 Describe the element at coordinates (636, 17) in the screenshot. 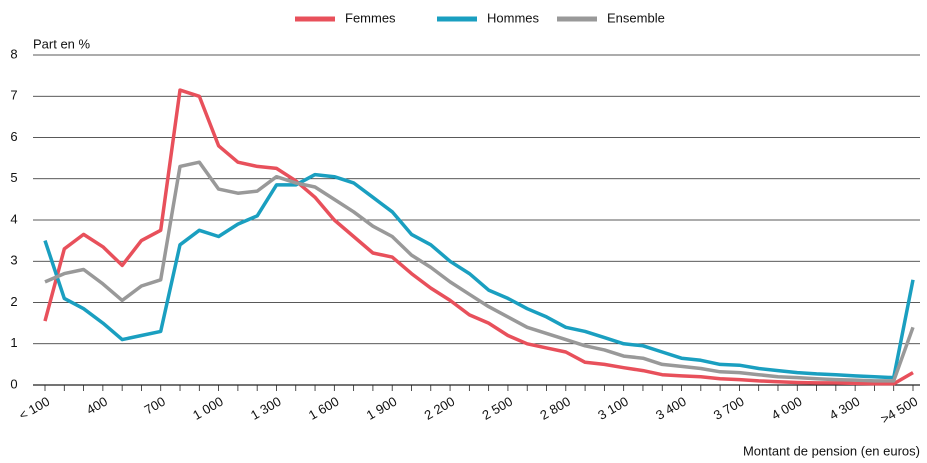

I see `legend-label: Ensemble` at that location.